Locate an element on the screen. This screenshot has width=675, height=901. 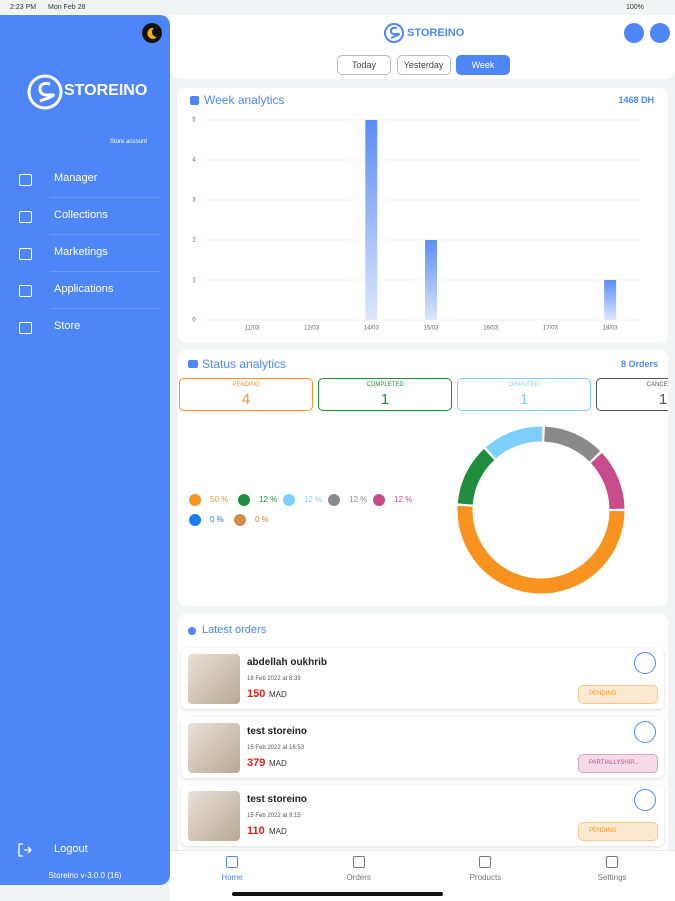
status-icon is located at coordinates (193, 364).